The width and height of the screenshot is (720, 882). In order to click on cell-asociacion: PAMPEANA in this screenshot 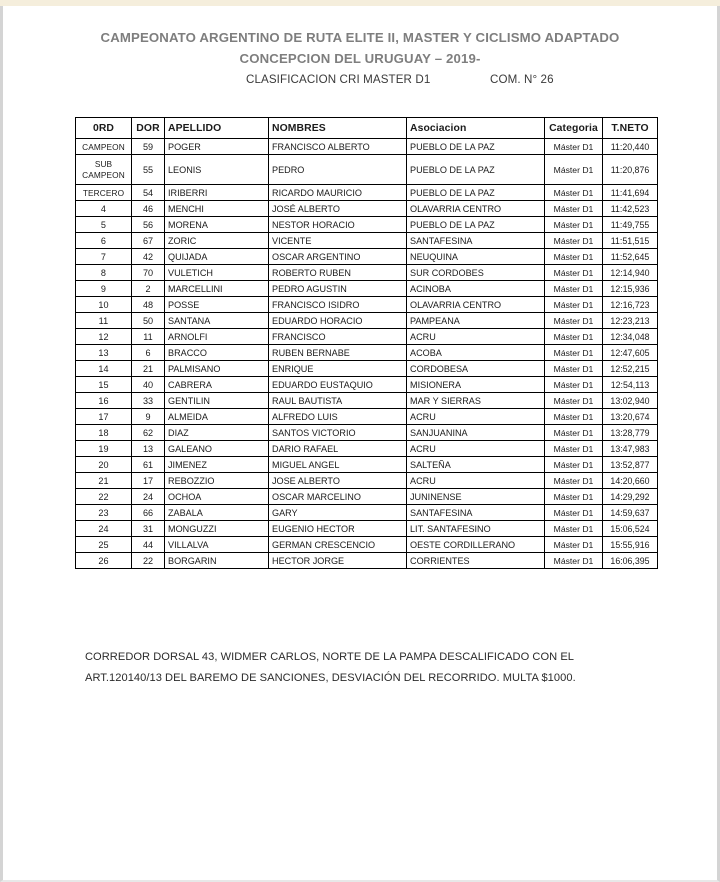, I will do `click(475, 320)`.